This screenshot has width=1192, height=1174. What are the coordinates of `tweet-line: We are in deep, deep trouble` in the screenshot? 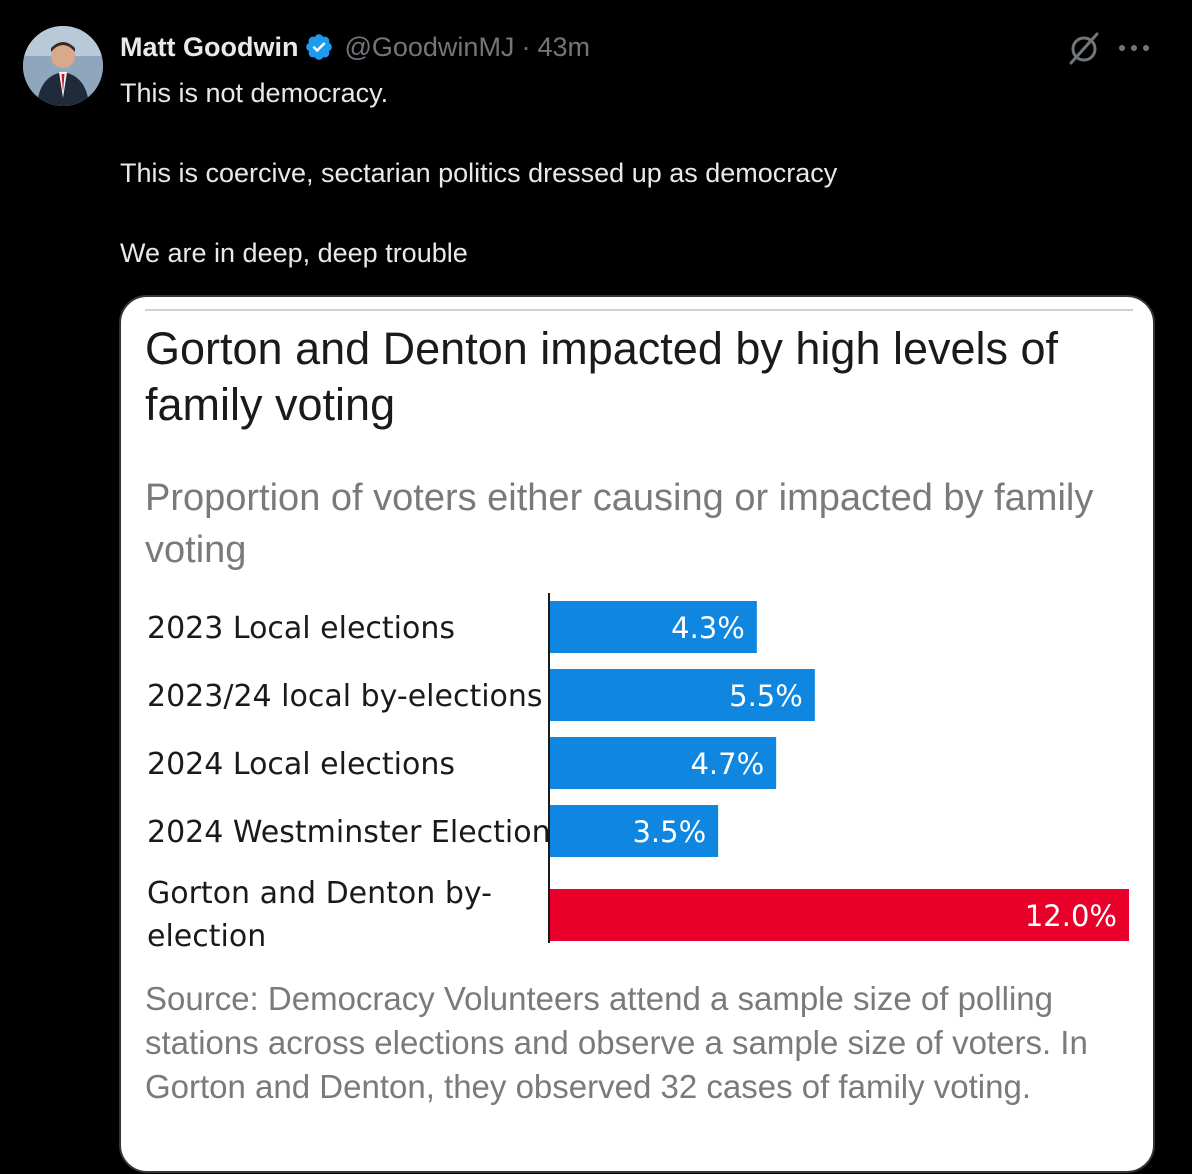 It's located at (294, 253).